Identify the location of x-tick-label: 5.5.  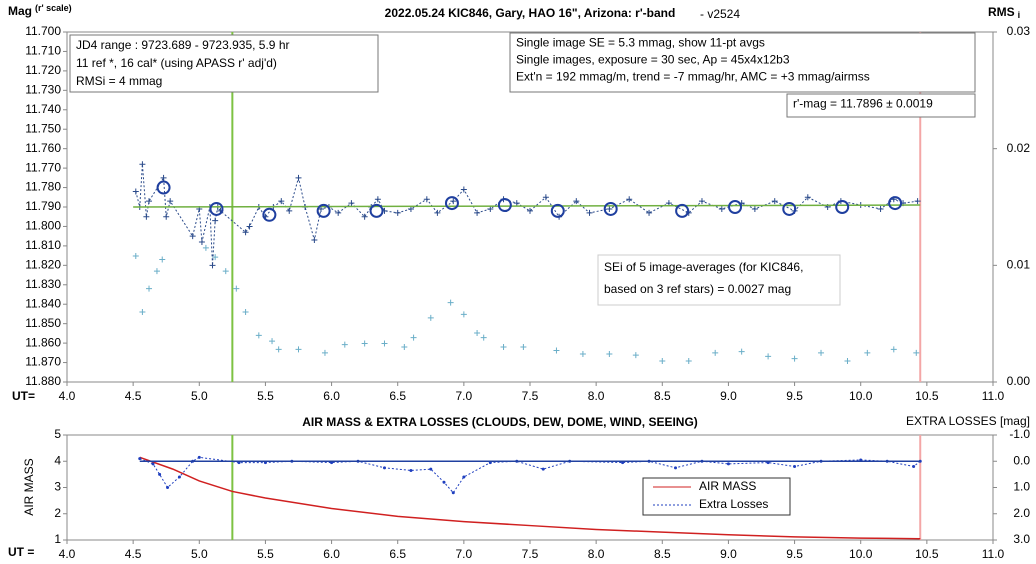
(265, 396).